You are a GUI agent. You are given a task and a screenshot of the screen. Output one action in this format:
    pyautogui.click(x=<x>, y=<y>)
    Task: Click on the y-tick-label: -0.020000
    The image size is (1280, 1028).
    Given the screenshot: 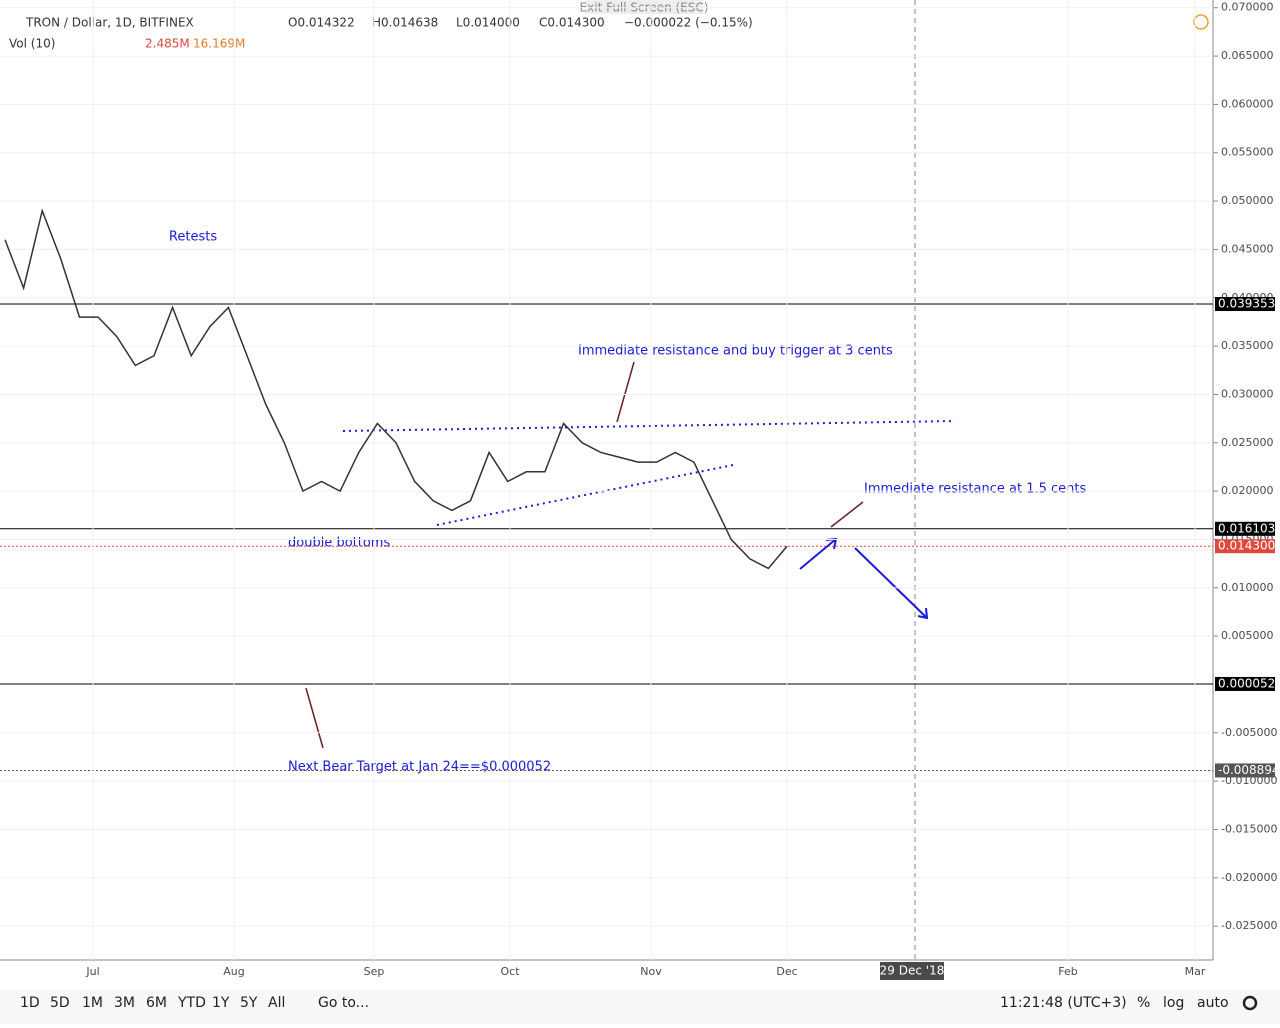 What is the action you would take?
    pyautogui.click(x=1249, y=877)
    